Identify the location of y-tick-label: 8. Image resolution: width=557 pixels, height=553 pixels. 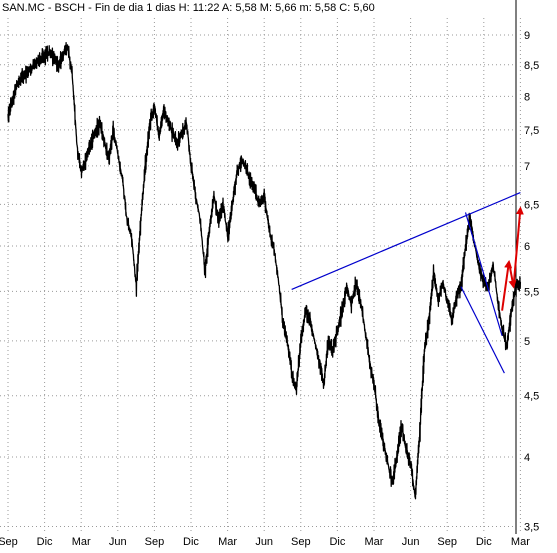
(527, 97).